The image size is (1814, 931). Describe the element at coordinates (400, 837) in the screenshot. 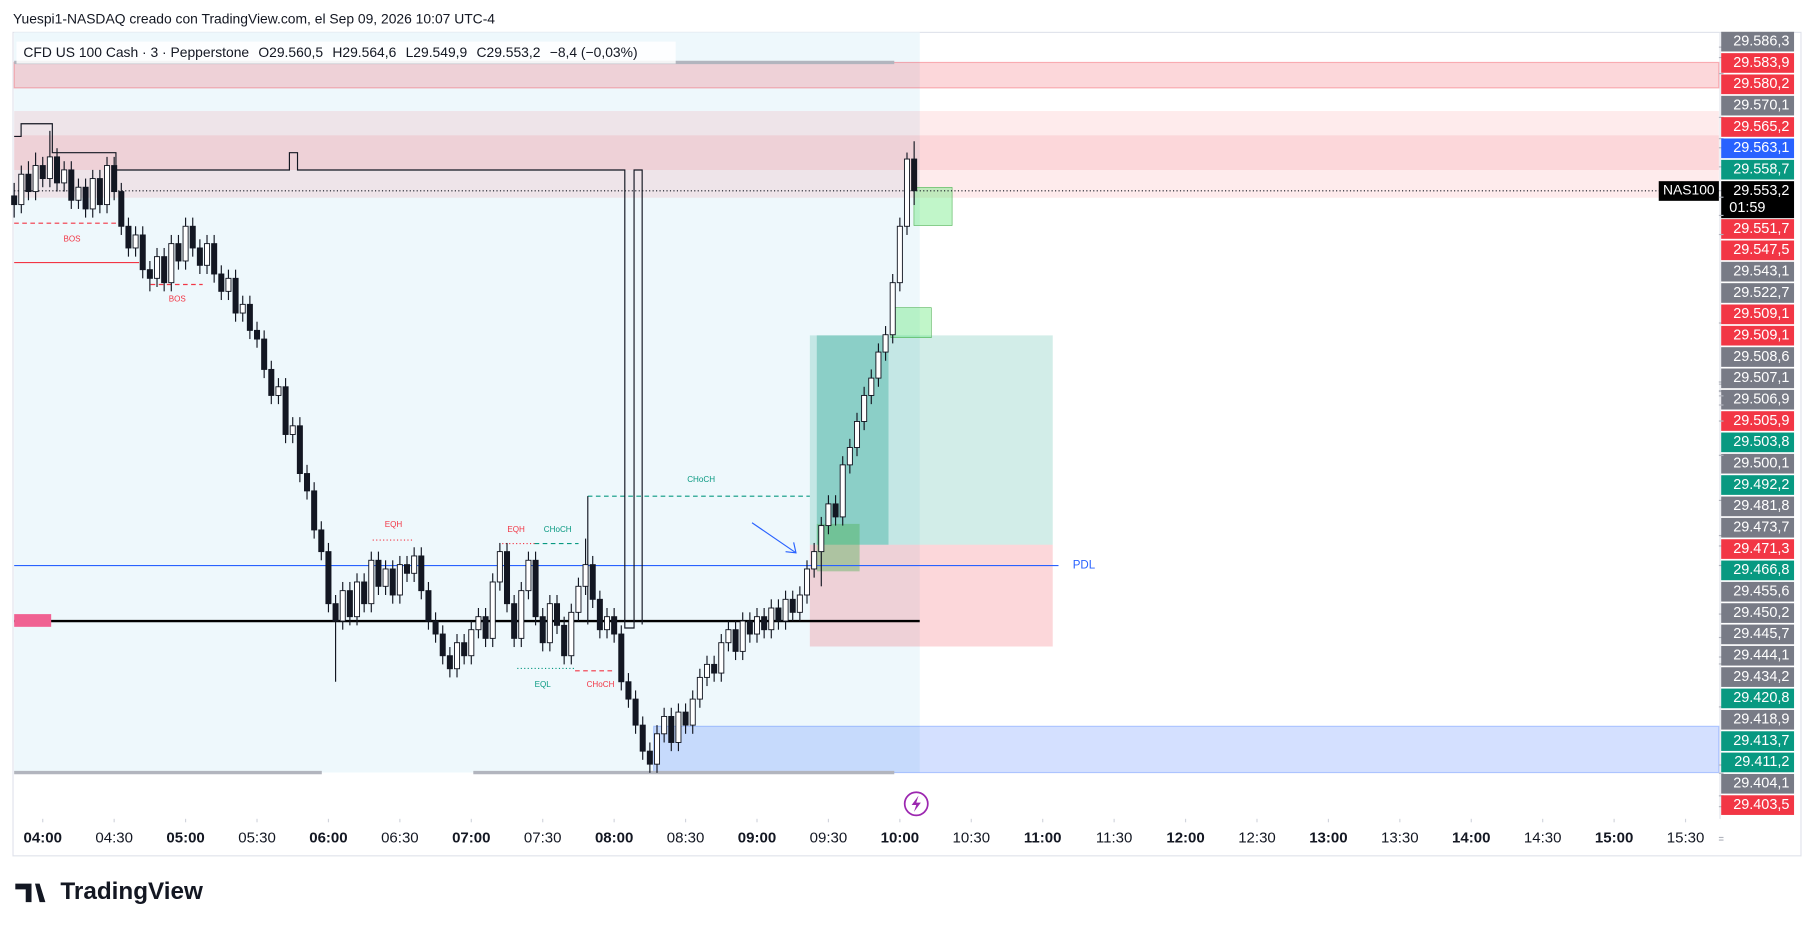

I see `x-tick-label: 06:30` at that location.